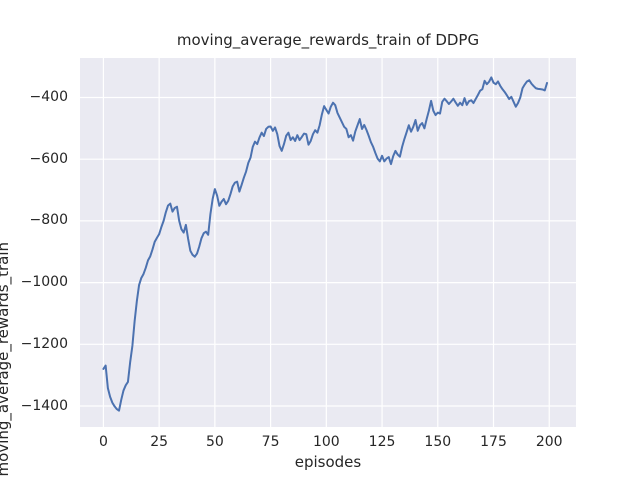 This screenshot has width=640, height=480. I want to click on y-tick-label--1000: −1000, so click(44, 282).